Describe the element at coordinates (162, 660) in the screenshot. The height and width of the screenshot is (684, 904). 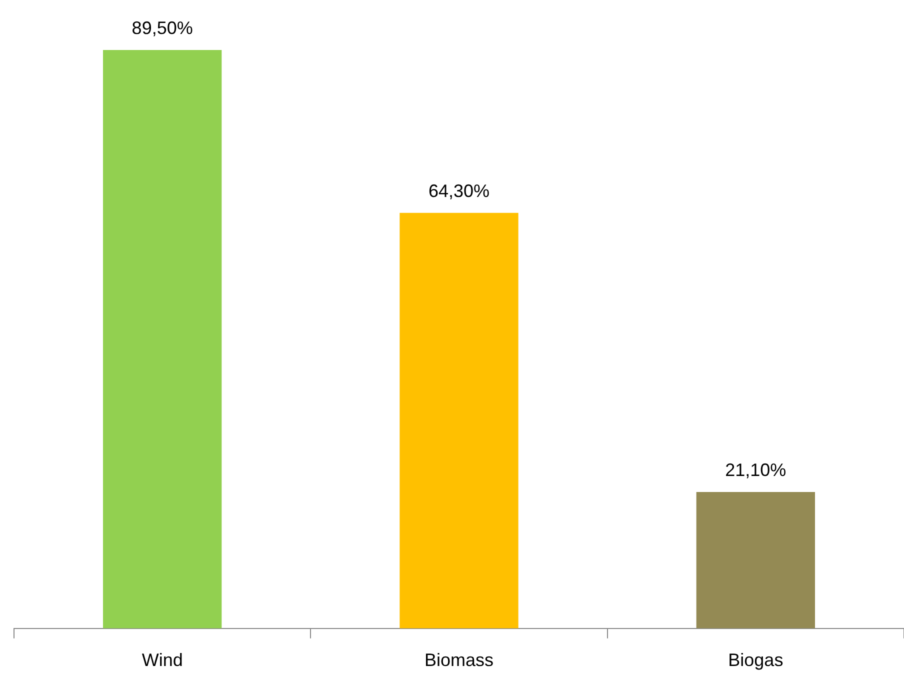
I see `x-tick-label: Wind` at that location.